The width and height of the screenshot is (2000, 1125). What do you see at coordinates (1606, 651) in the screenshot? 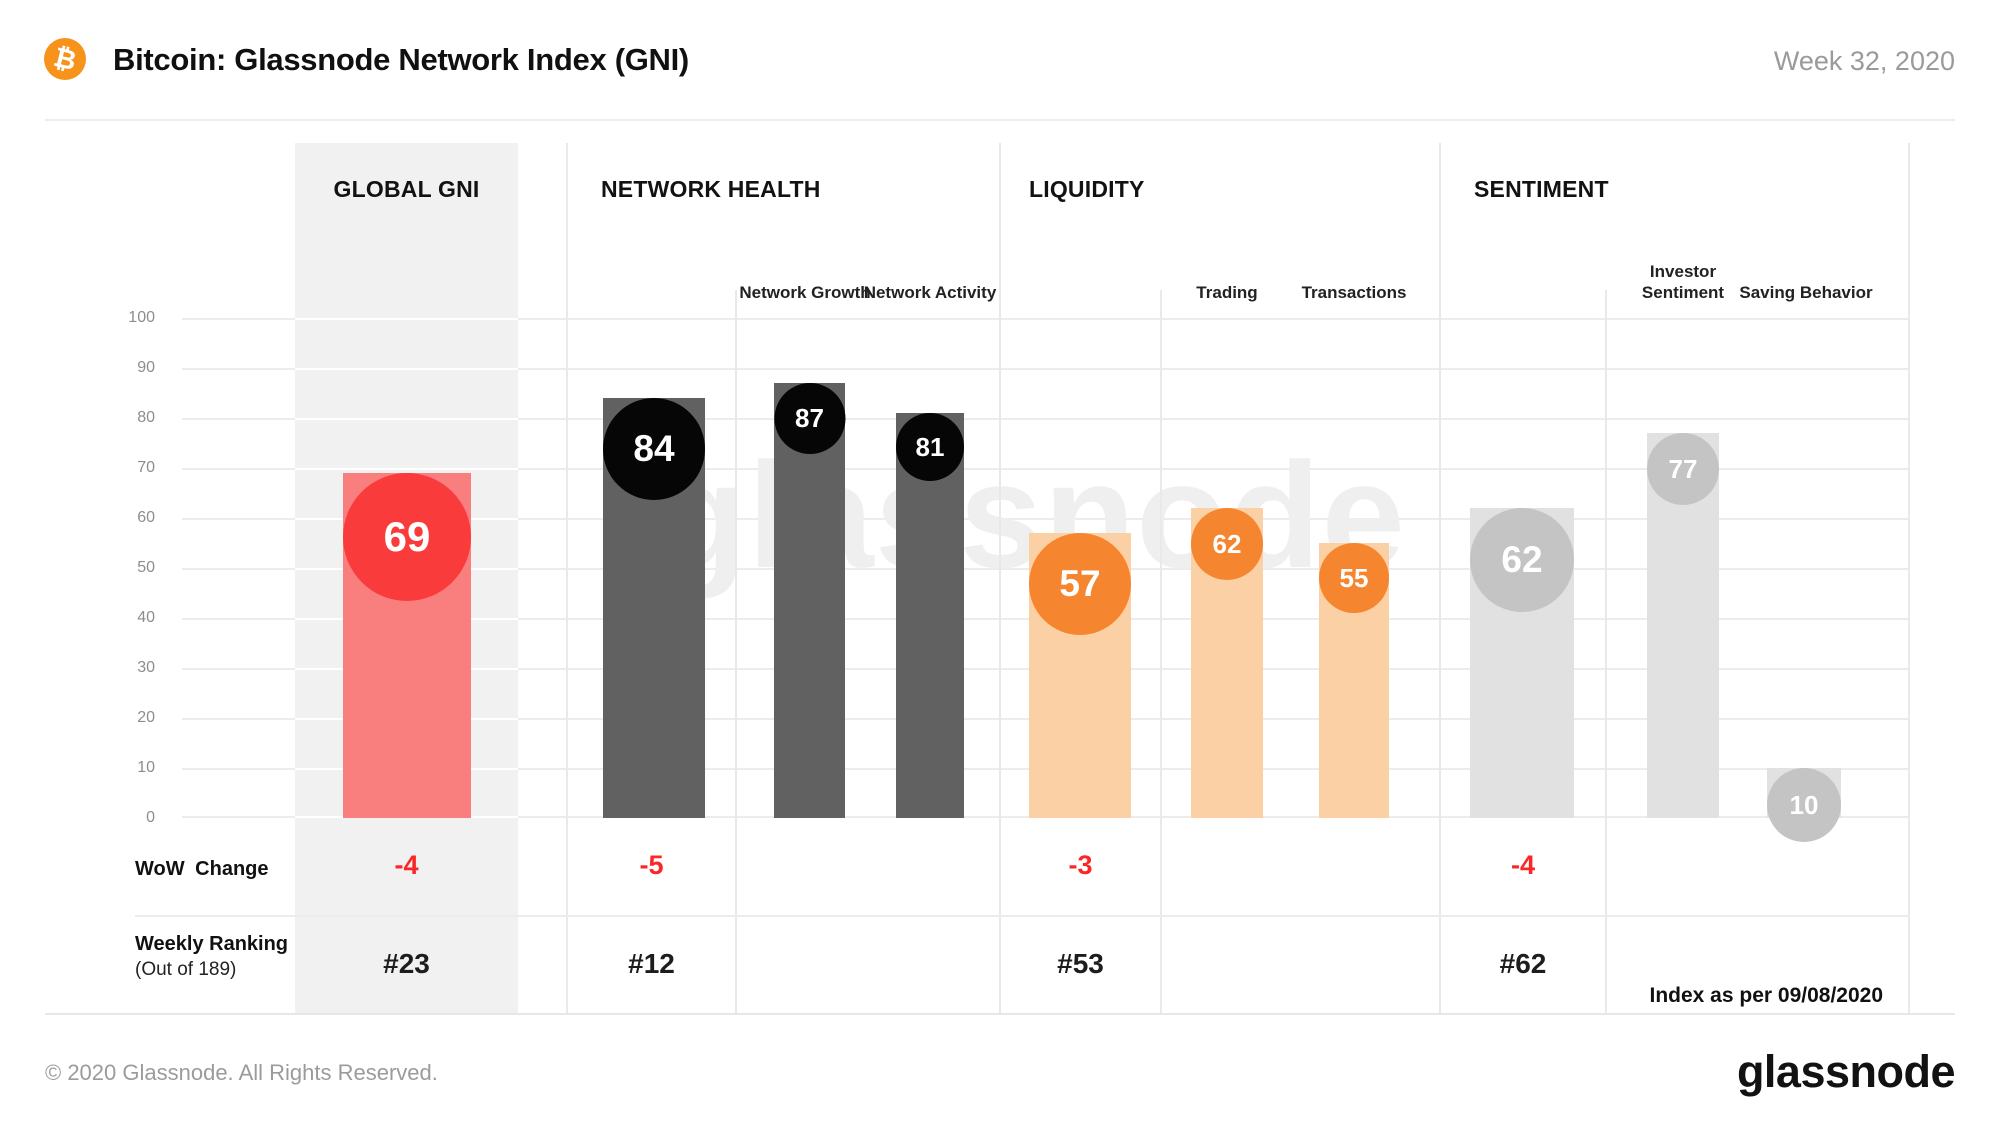
I see `divider-sentiment-subs` at bounding box center [1606, 651].